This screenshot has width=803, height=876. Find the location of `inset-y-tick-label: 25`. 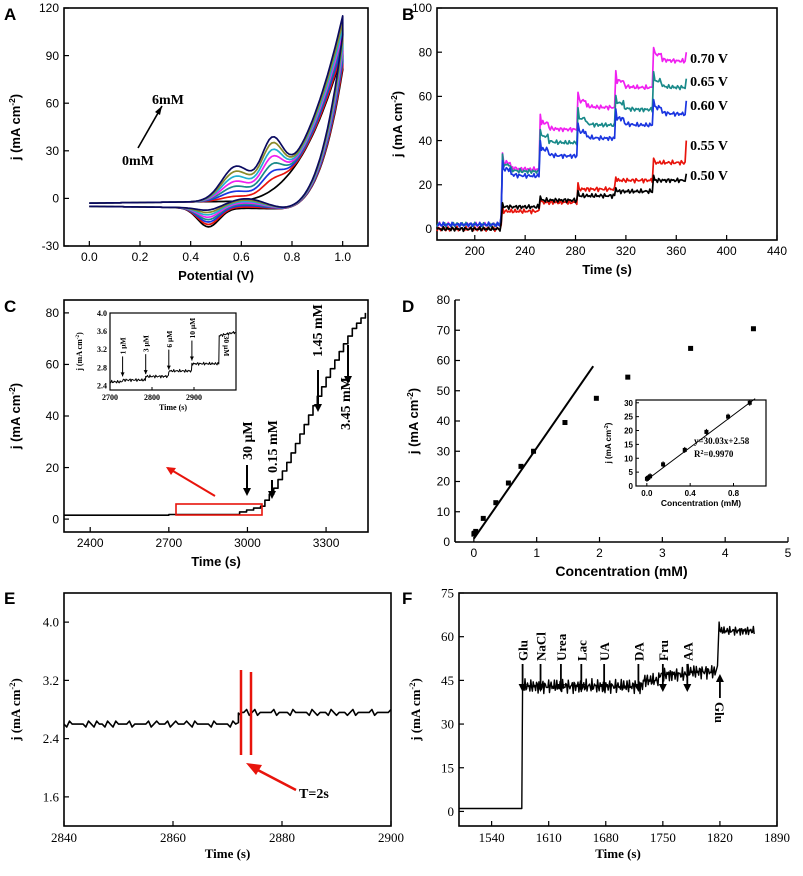

inset-y-tick-label: 25 is located at coordinates (628, 417).